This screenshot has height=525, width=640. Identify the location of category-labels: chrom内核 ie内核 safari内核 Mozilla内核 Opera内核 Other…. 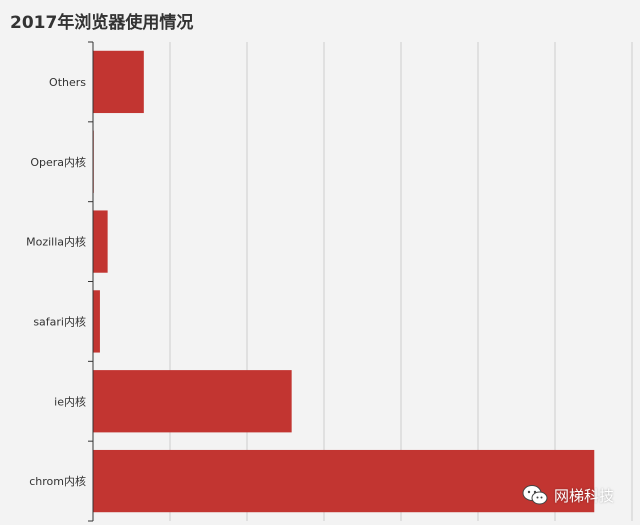
(56, 282).